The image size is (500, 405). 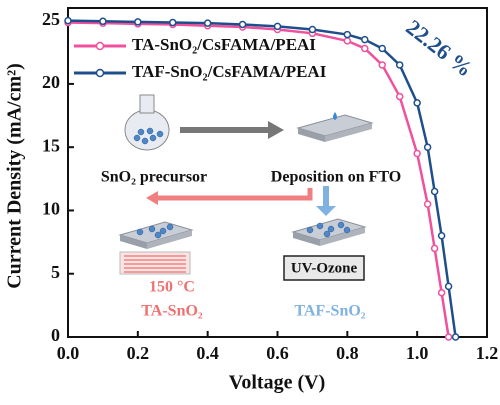 I want to click on inset-label: UV-Ozone, so click(x=324, y=268).